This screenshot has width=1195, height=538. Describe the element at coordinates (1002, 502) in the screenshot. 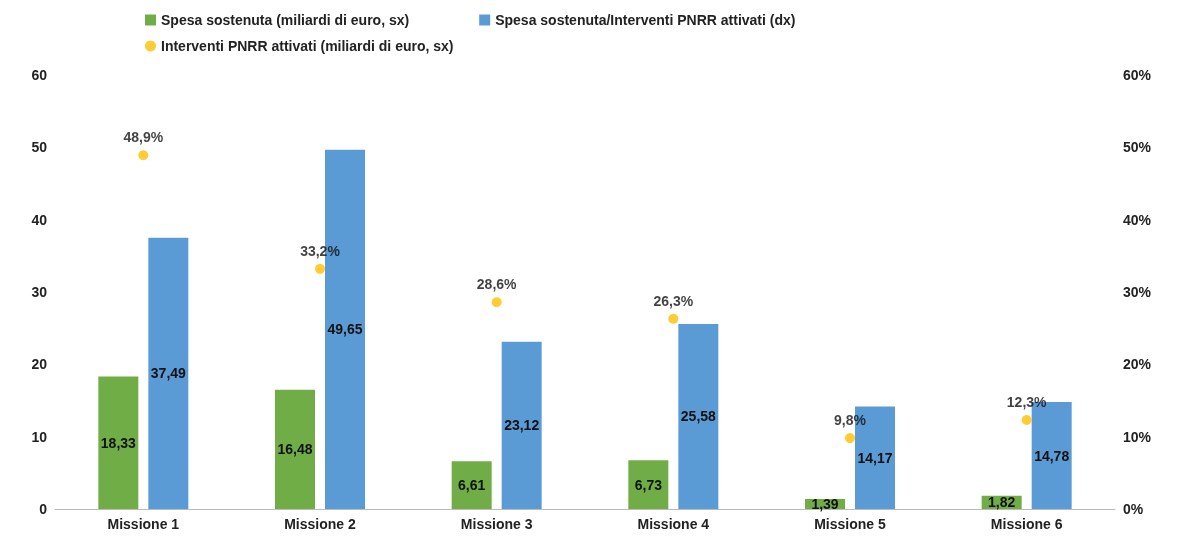

I see `data-label: 1,82` at that location.